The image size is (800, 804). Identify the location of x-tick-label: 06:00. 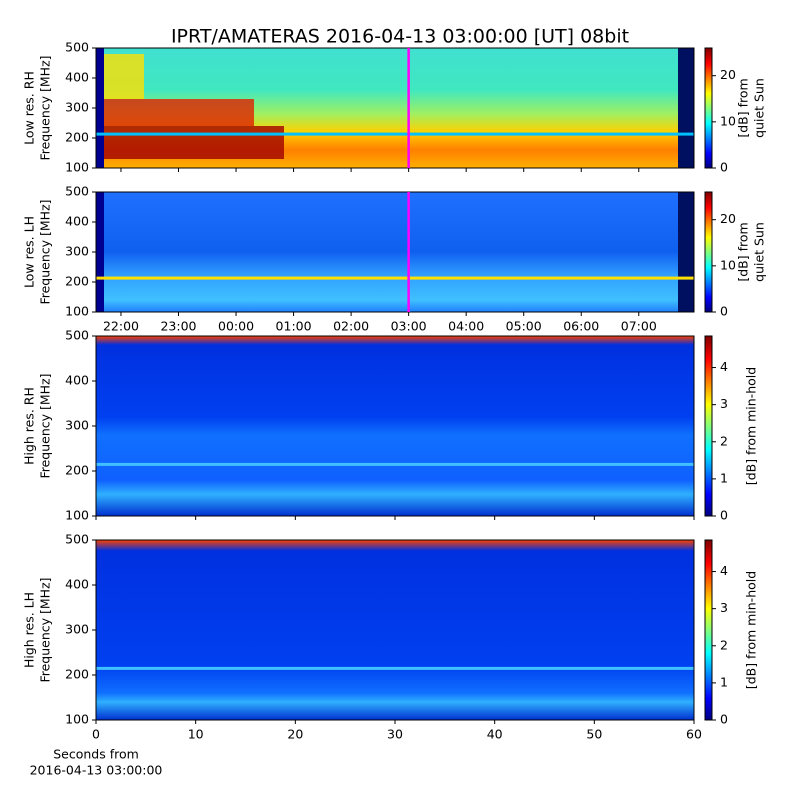
(581, 326).